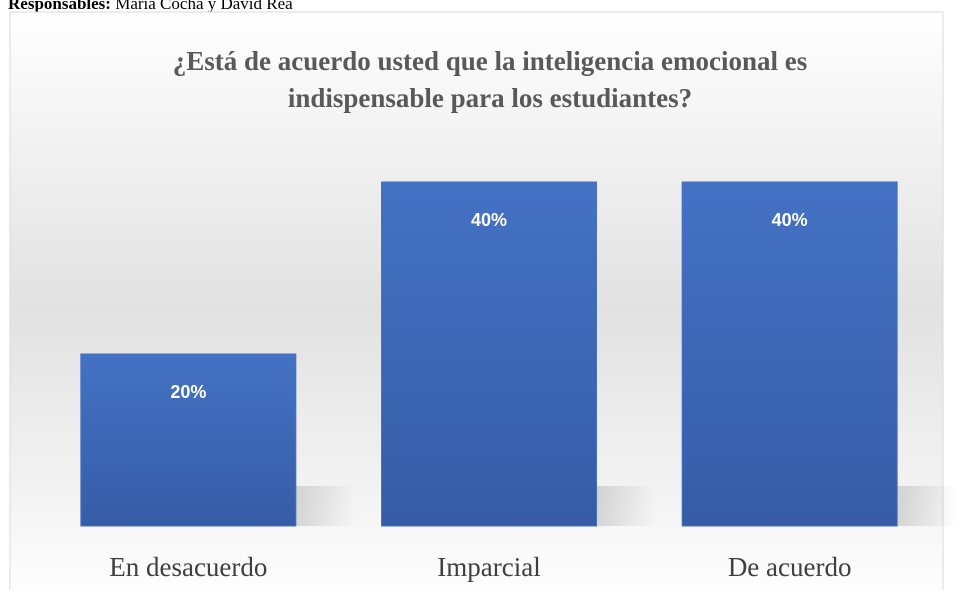 This screenshot has width=955, height=590. What do you see at coordinates (59, 6) in the screenshot?
I see `caption-label: Responsables:` at bounding box center [59, 6].